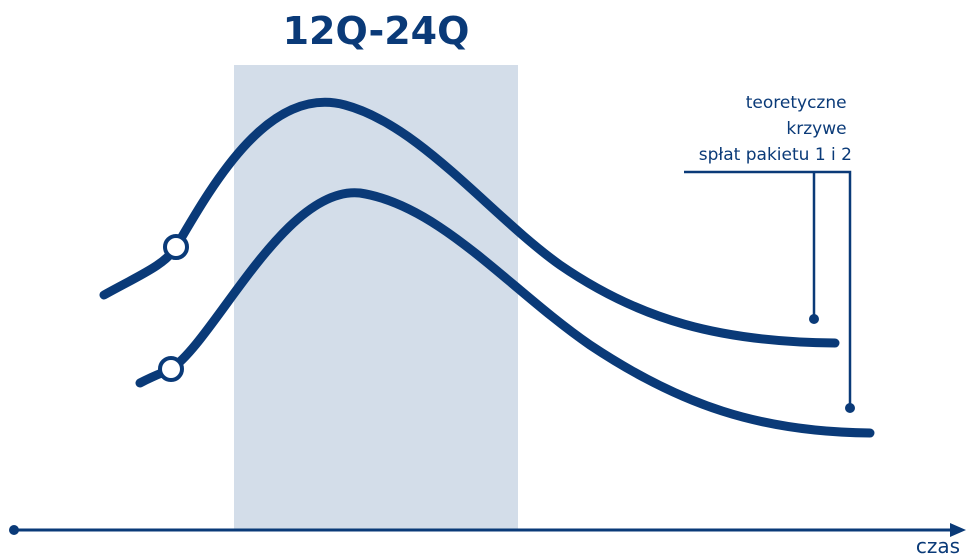 The width and height of the screenshot is (968, 558). What do you see at coordinates (938, 546) in the screenshot?
I see `axis-label: czas` at bounding box center [938, 546].